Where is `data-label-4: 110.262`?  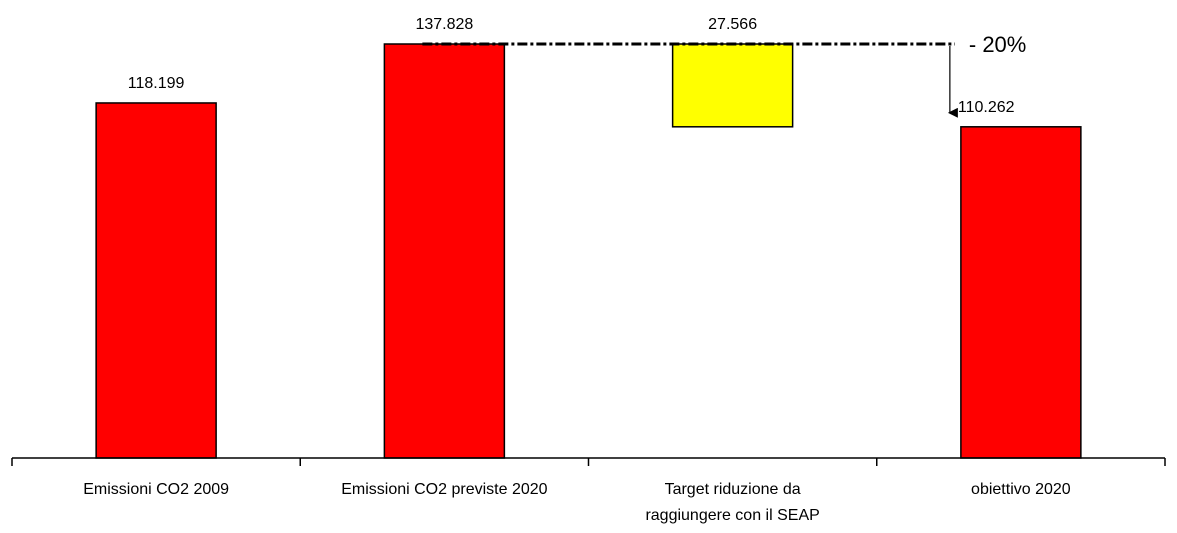
data-label-4: 110.262 is located at coordinates (986, 107).